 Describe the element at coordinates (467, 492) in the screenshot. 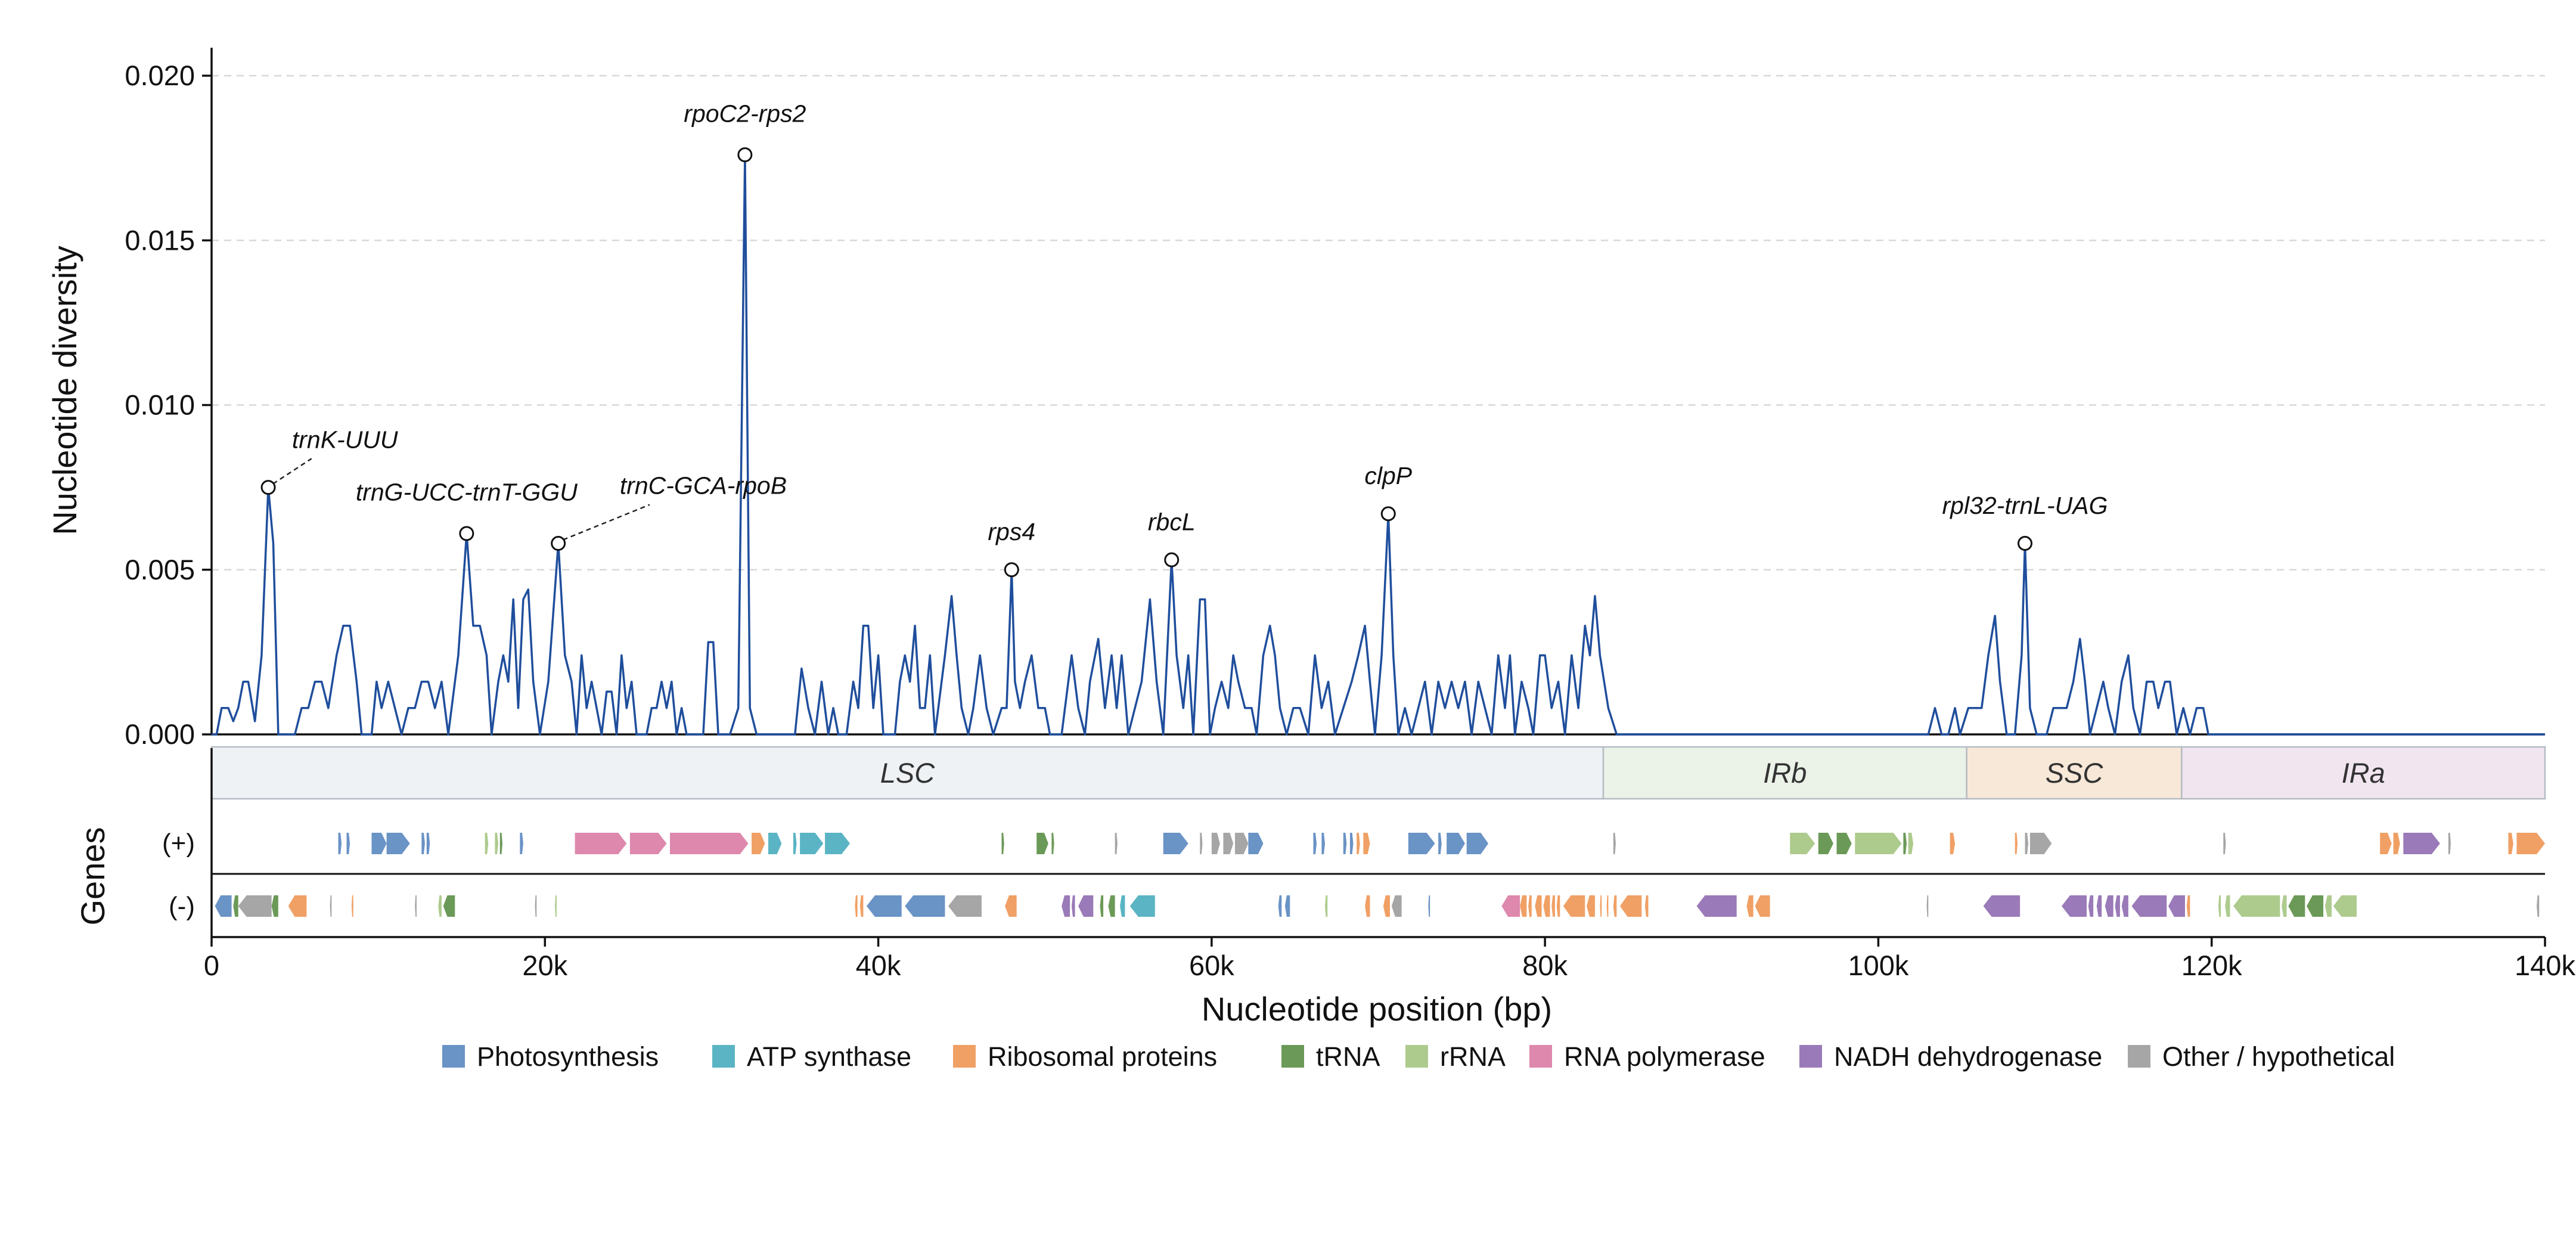

I see `peak-label: trnG-UCC-trnT-GGU` at that location.